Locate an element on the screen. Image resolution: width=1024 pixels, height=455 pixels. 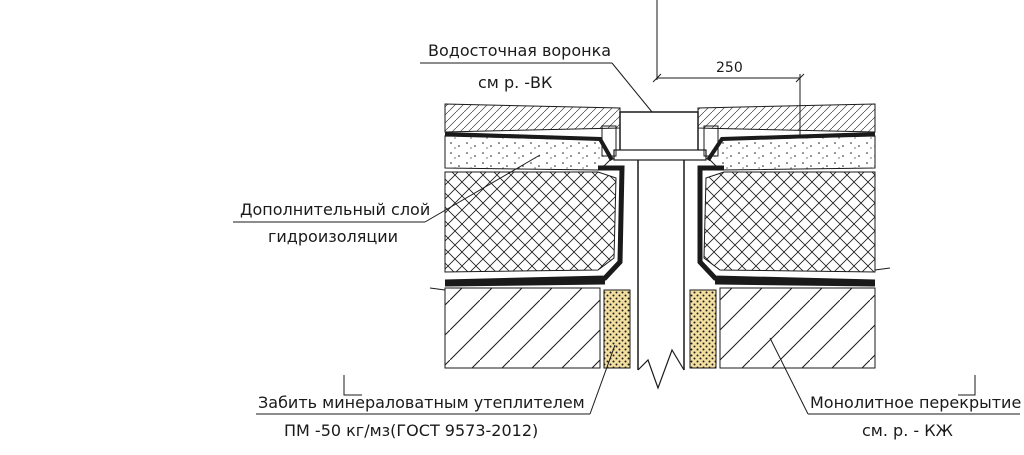
mineral-wool-fill is located at coordinates (660, 329).